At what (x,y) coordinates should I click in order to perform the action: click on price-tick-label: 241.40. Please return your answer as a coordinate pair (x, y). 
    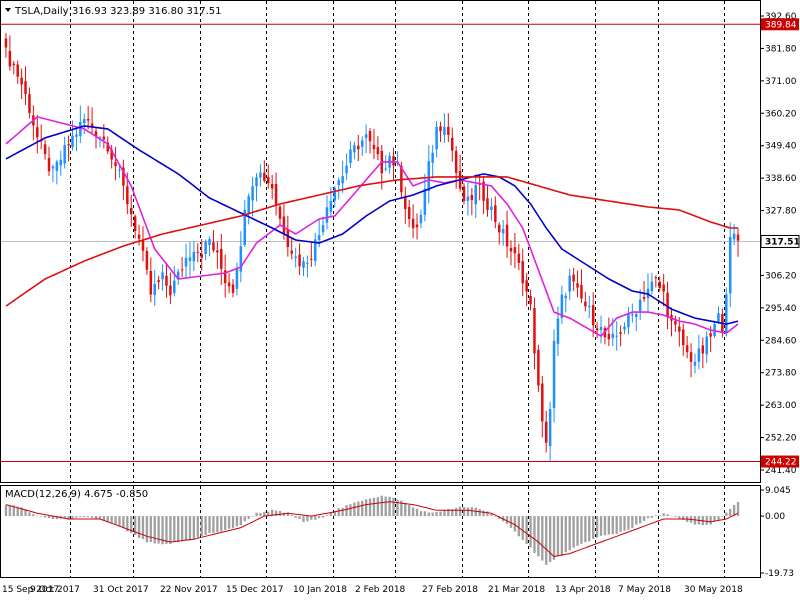
    Looking at the image, I should click on (781, 471).